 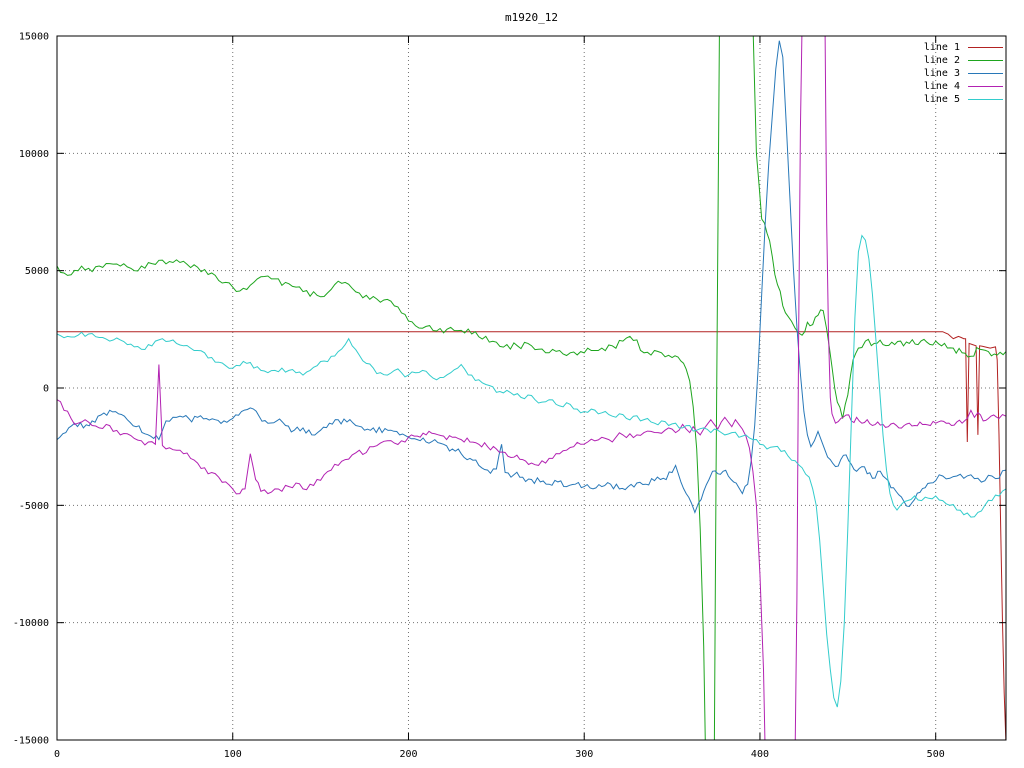 I want to click on y-tick-label-15000: 15000, so click(x=34, y=37).